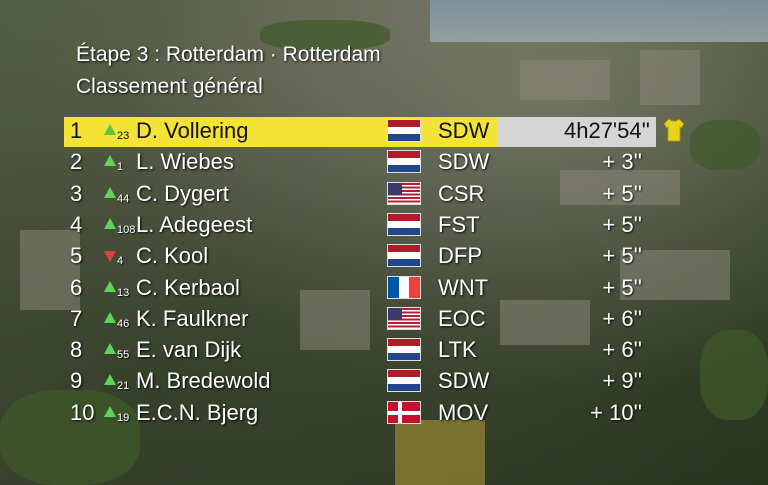 Image resolution: width=768 pixels, height=485 pixels. What do you see at coordinates (460, 256) in the screenshot?
I see `team-code: DFP` at bounding box center [460, 256].